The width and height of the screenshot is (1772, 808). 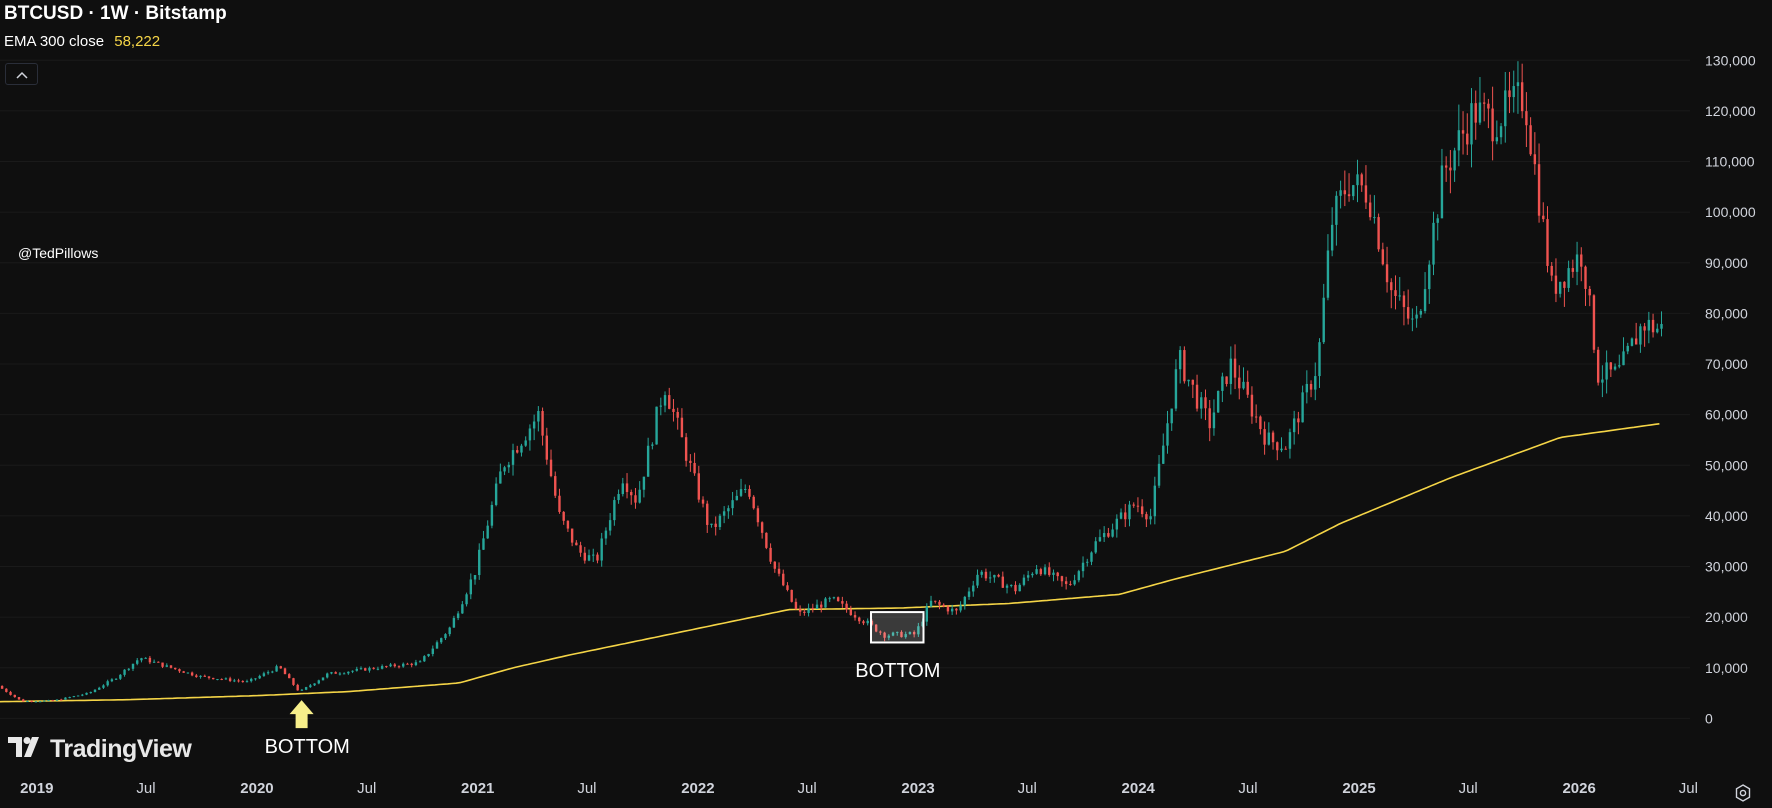 I want to click on y-tick-label: 90,000, so click(x=1726, y=263).